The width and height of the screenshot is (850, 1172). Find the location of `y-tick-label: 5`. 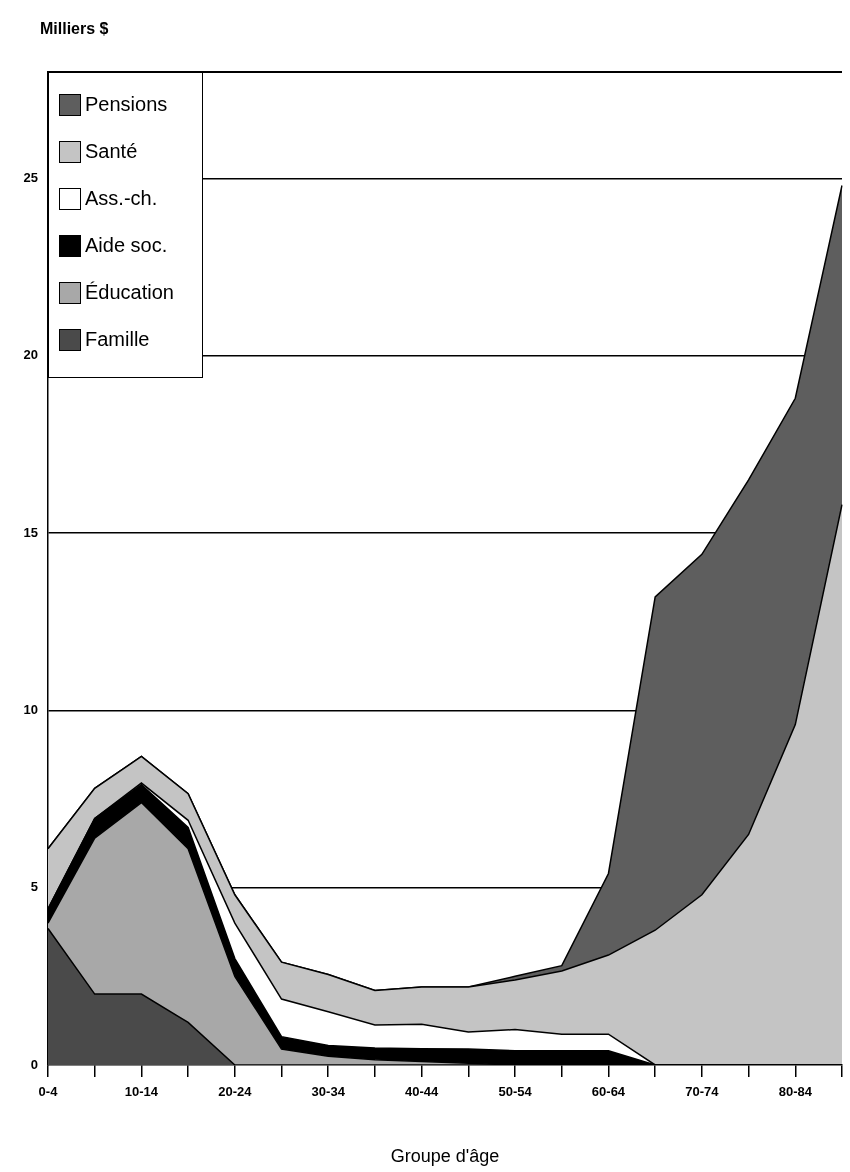

y-tick-label: 5 is located at coordinates (34, 887).